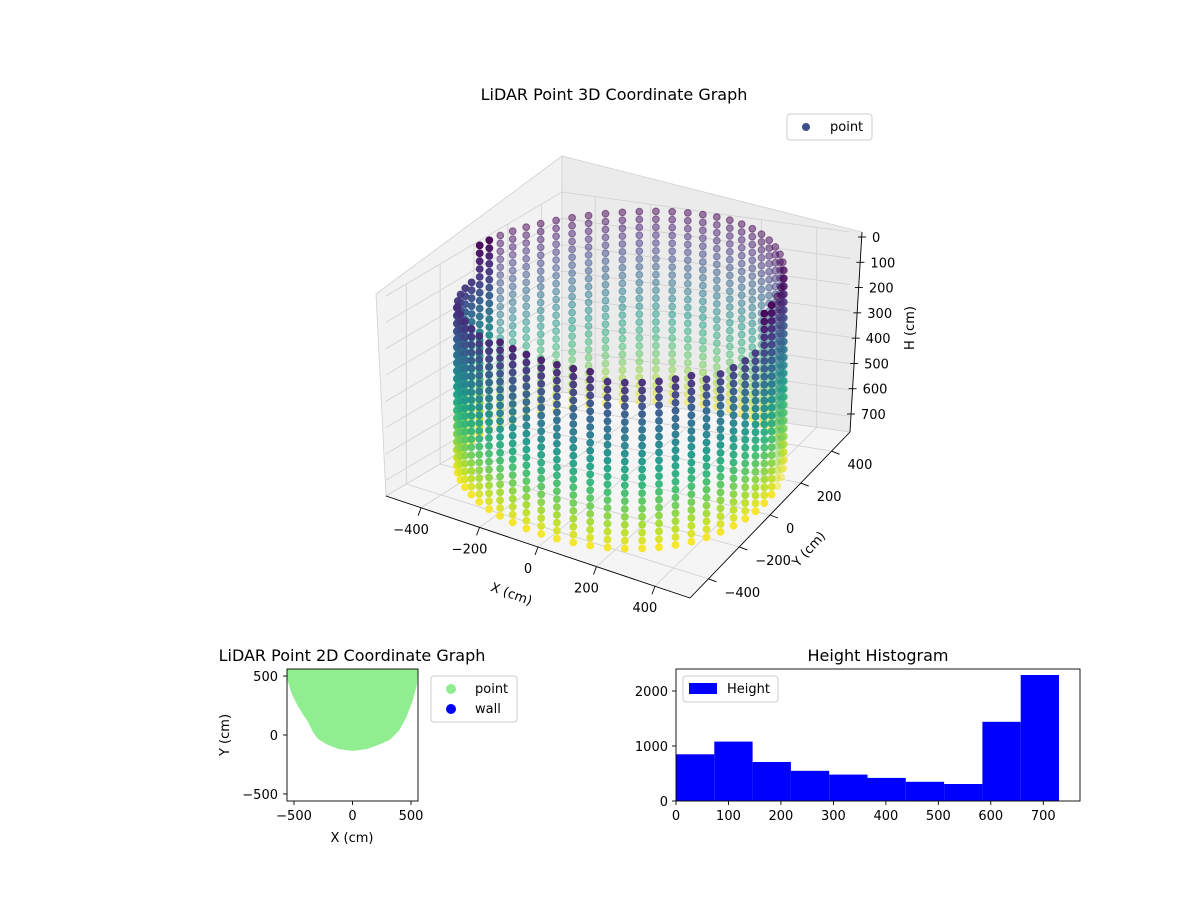 This screenshot has width=1200, height=900. Describe the element at coordinates (470, 549) in the screenshot. I see `x-tick-label: −200` at that location.